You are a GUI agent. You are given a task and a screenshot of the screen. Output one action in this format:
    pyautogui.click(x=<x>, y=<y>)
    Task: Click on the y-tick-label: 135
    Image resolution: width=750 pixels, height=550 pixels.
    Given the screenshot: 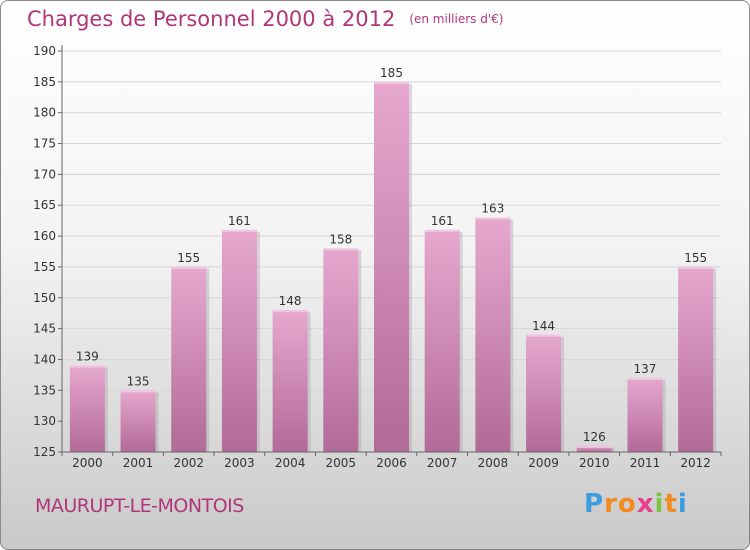 What is the action you would take?
    pyautogui.click(x=44, y=390)
    